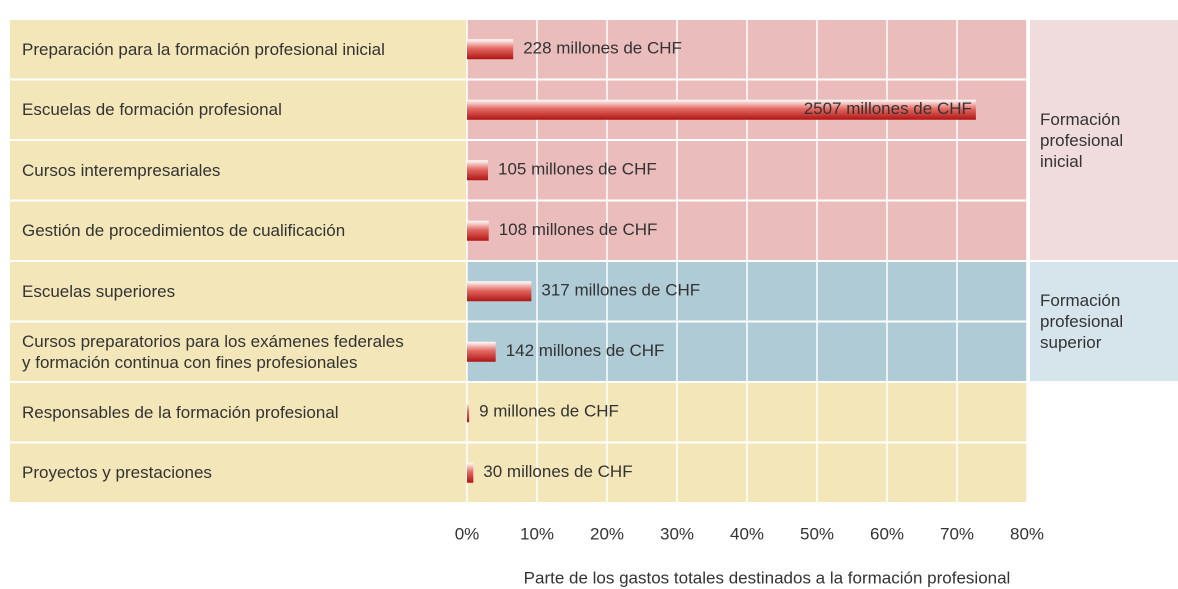 The image size is (1178, 589). What do you see at coordinates (557, 471) in the screenshot?
I see `bar-annotation: 30 millones de CHF` at bounding box center [557, 471].